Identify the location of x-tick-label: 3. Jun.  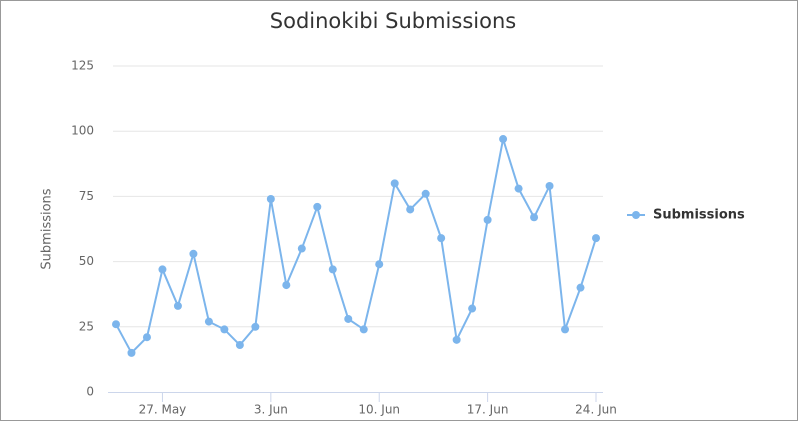
(271, 410).